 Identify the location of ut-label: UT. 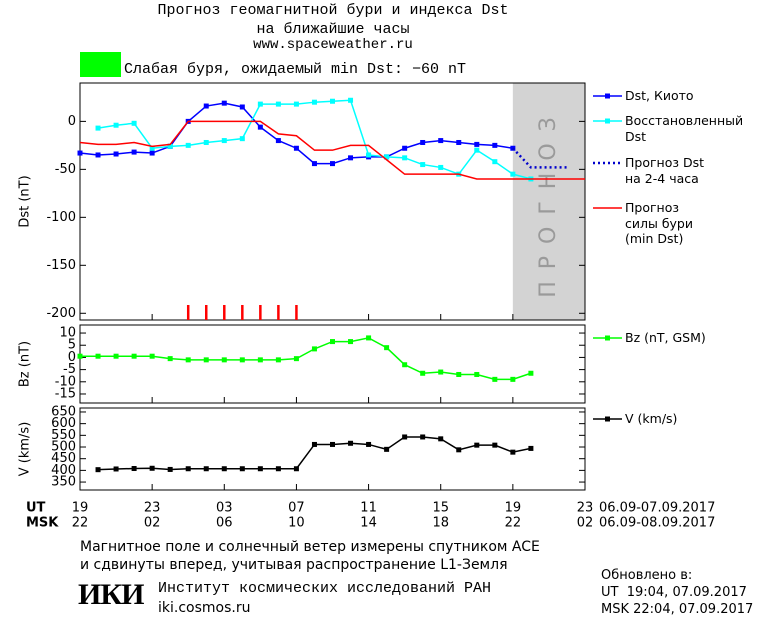
(36, 508).